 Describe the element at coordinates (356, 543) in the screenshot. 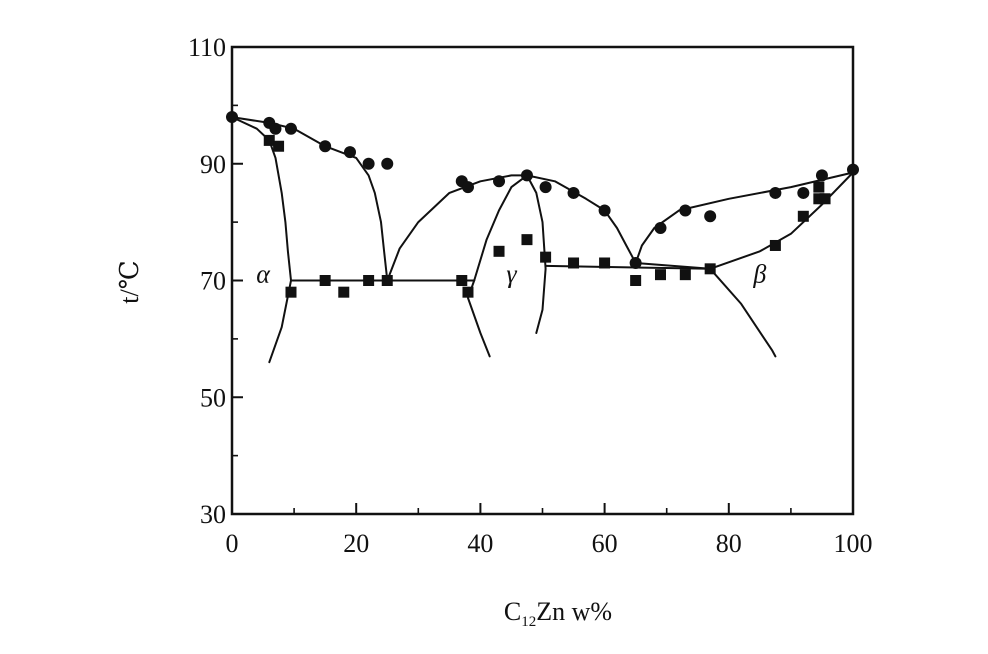

I see `x-tick-label-20: 20` at that location.